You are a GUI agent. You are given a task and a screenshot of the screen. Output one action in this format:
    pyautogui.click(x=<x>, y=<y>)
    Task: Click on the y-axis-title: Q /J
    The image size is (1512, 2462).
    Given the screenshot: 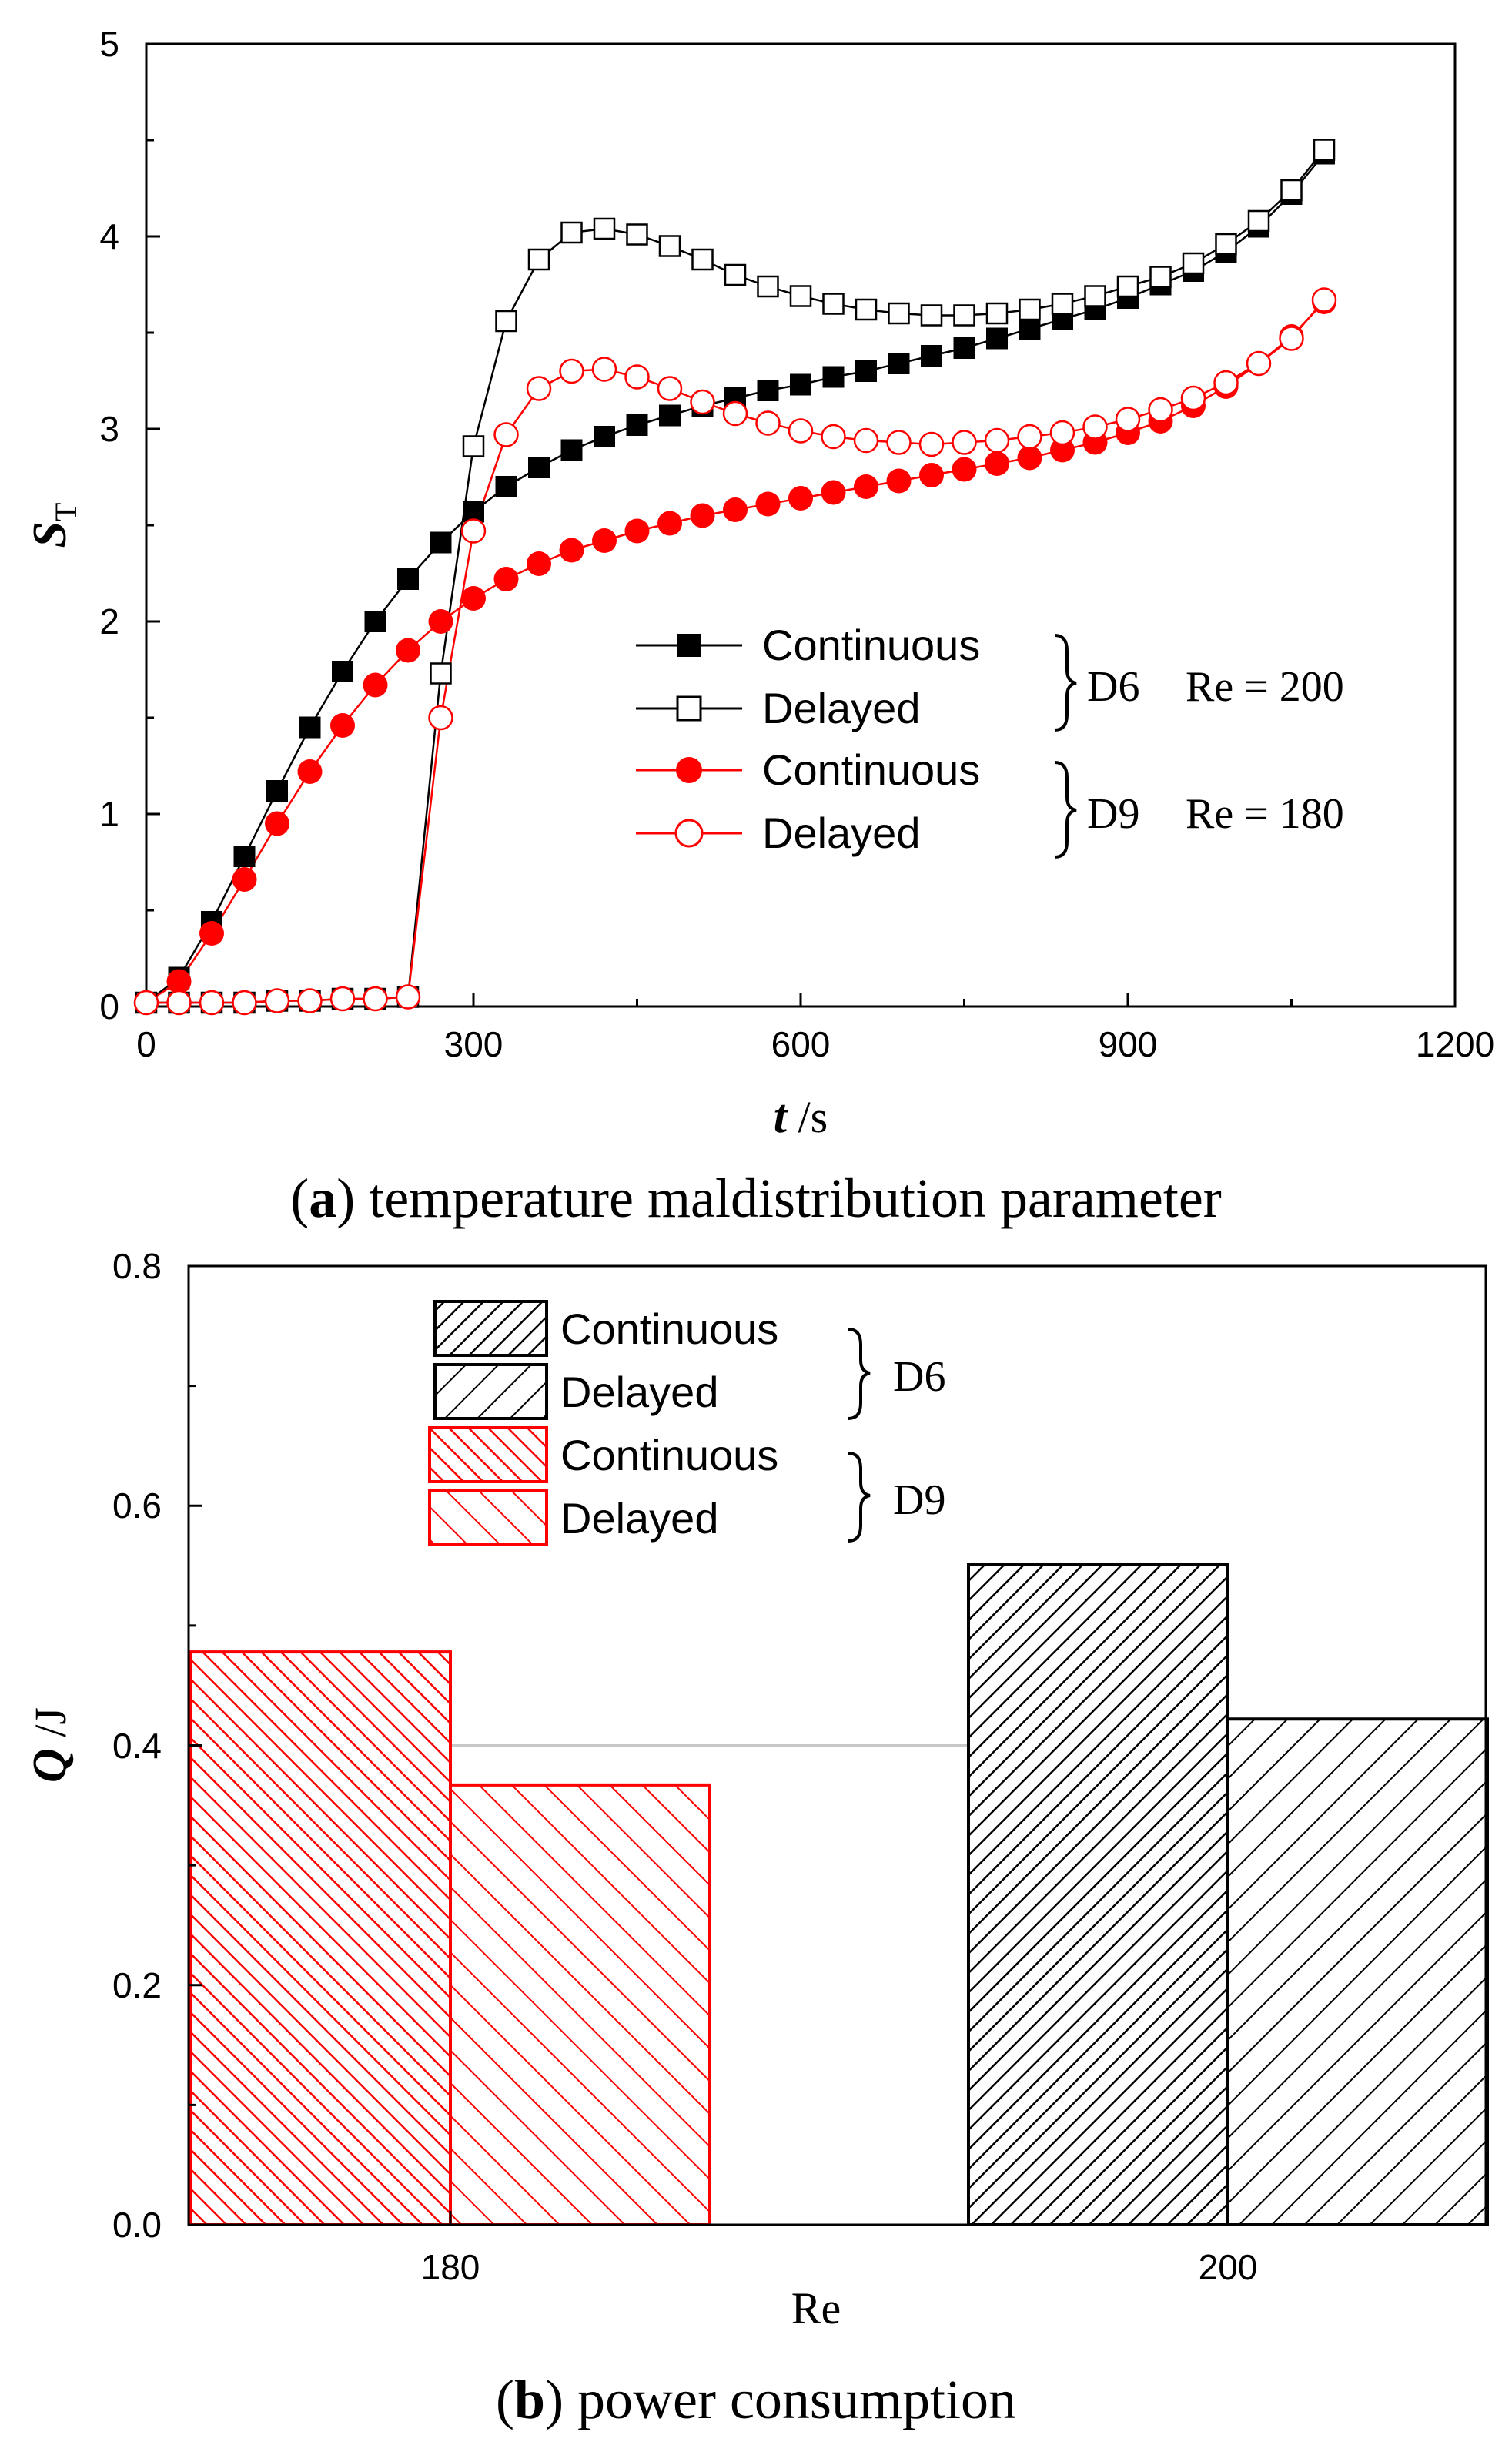 What is the action you would take?
    pyautogui.click(x=50, y=1745)
    